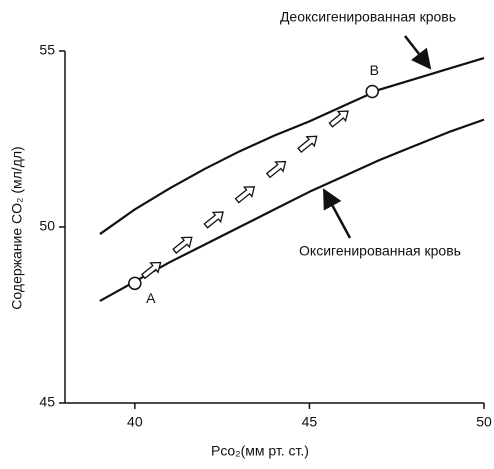 Image resolution: width=494 pixels, height=469 pixels. I want to click on point-label: B, so click(374, 70).